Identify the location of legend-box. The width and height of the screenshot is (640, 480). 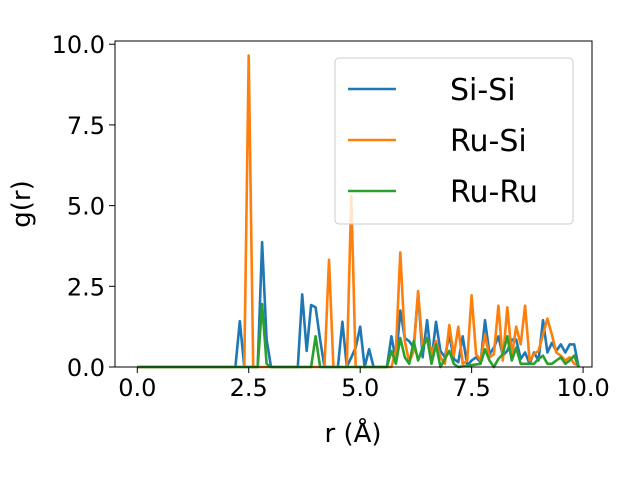
(454, 141).